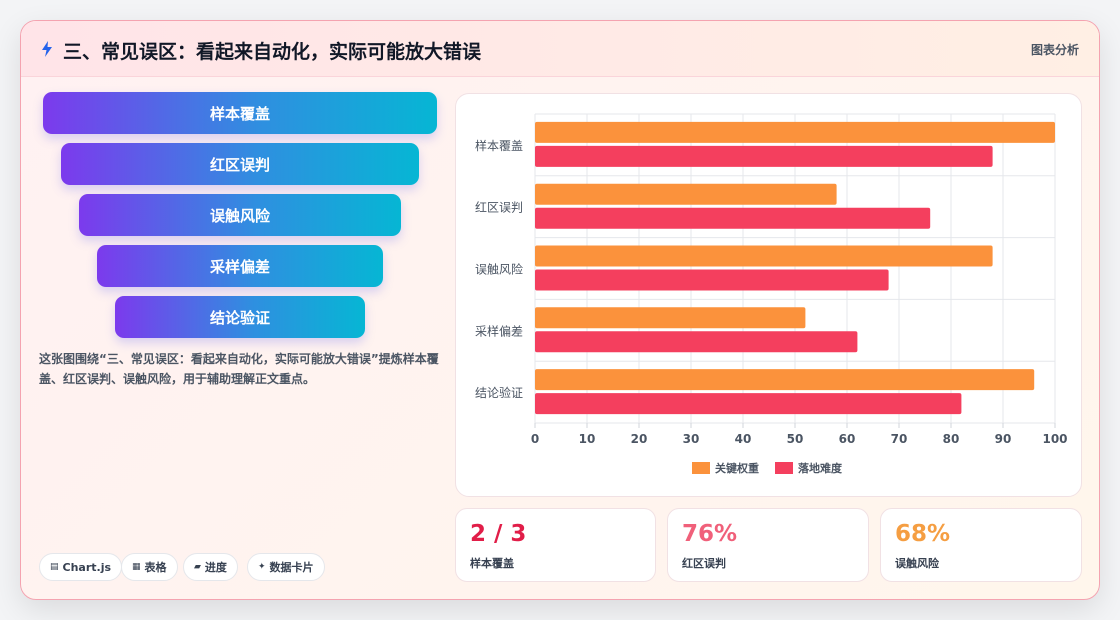  What do you see at coordinates (981, 545) in the screenshot?
I see `stat-card-3: 68% 误触风险` at bounding box center [981, 545].